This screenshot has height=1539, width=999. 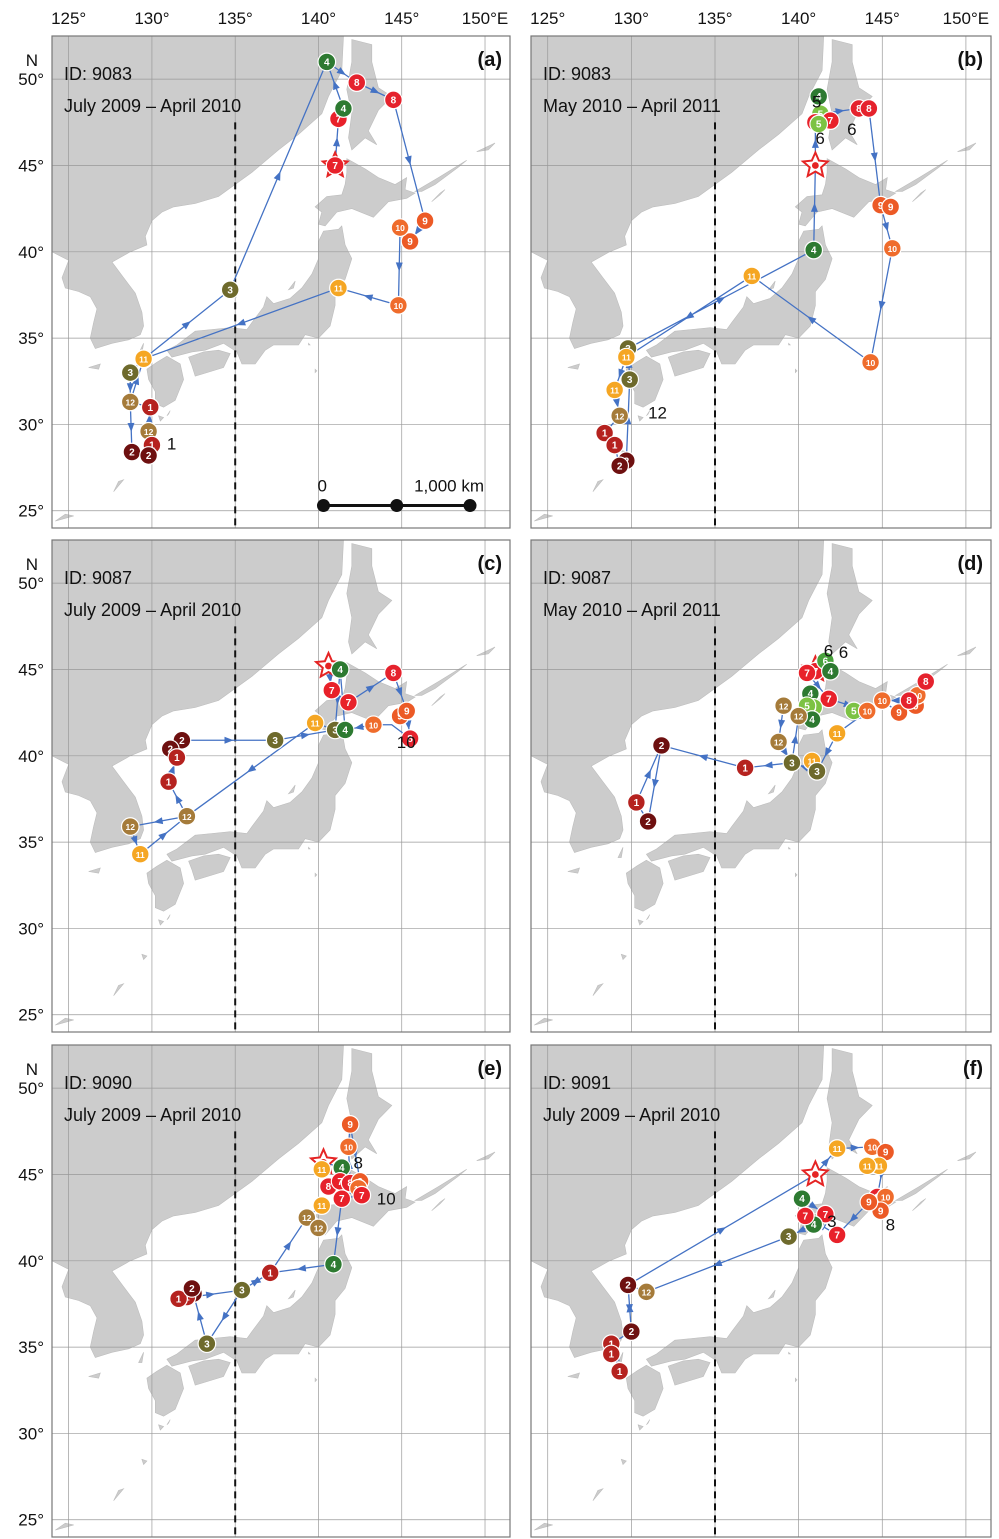 I want to click on latitude-label: 30°, so click(x=31, y=928).